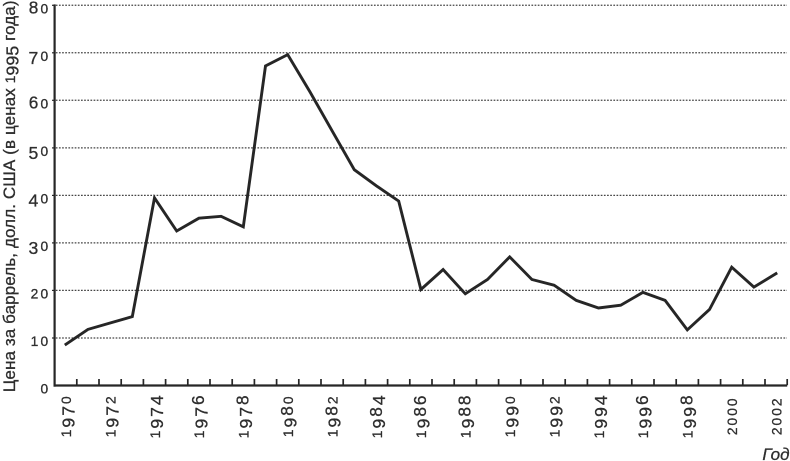  I want to click on svg-text: Год, so click(775, 453).